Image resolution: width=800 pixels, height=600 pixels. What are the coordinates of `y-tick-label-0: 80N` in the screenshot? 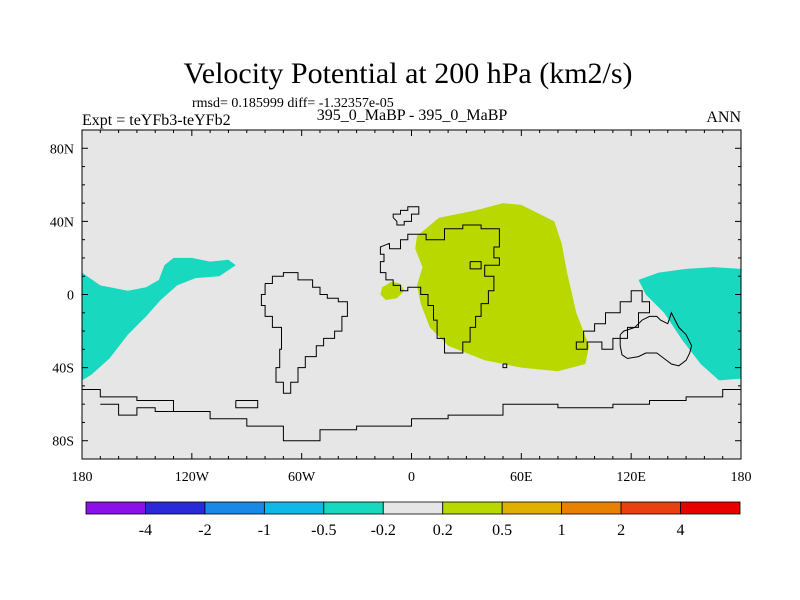 It's located at (62, 149).